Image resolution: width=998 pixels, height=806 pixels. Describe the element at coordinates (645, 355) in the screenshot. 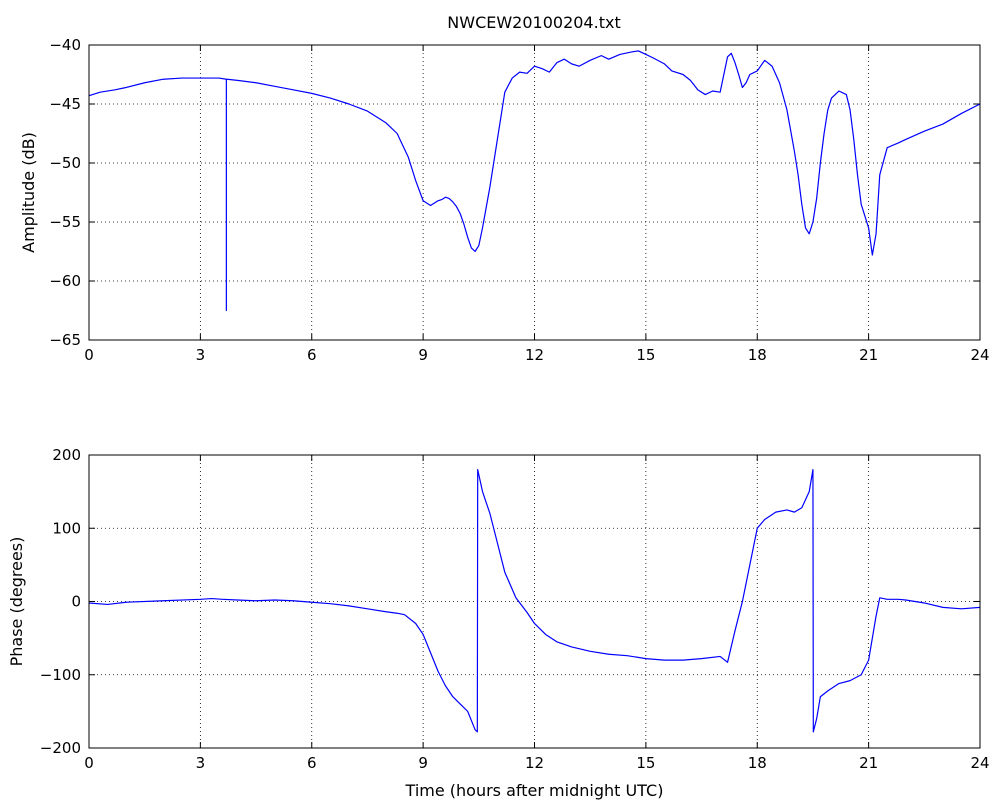

I see `amplitude-x-tick-label: 15` at that location.